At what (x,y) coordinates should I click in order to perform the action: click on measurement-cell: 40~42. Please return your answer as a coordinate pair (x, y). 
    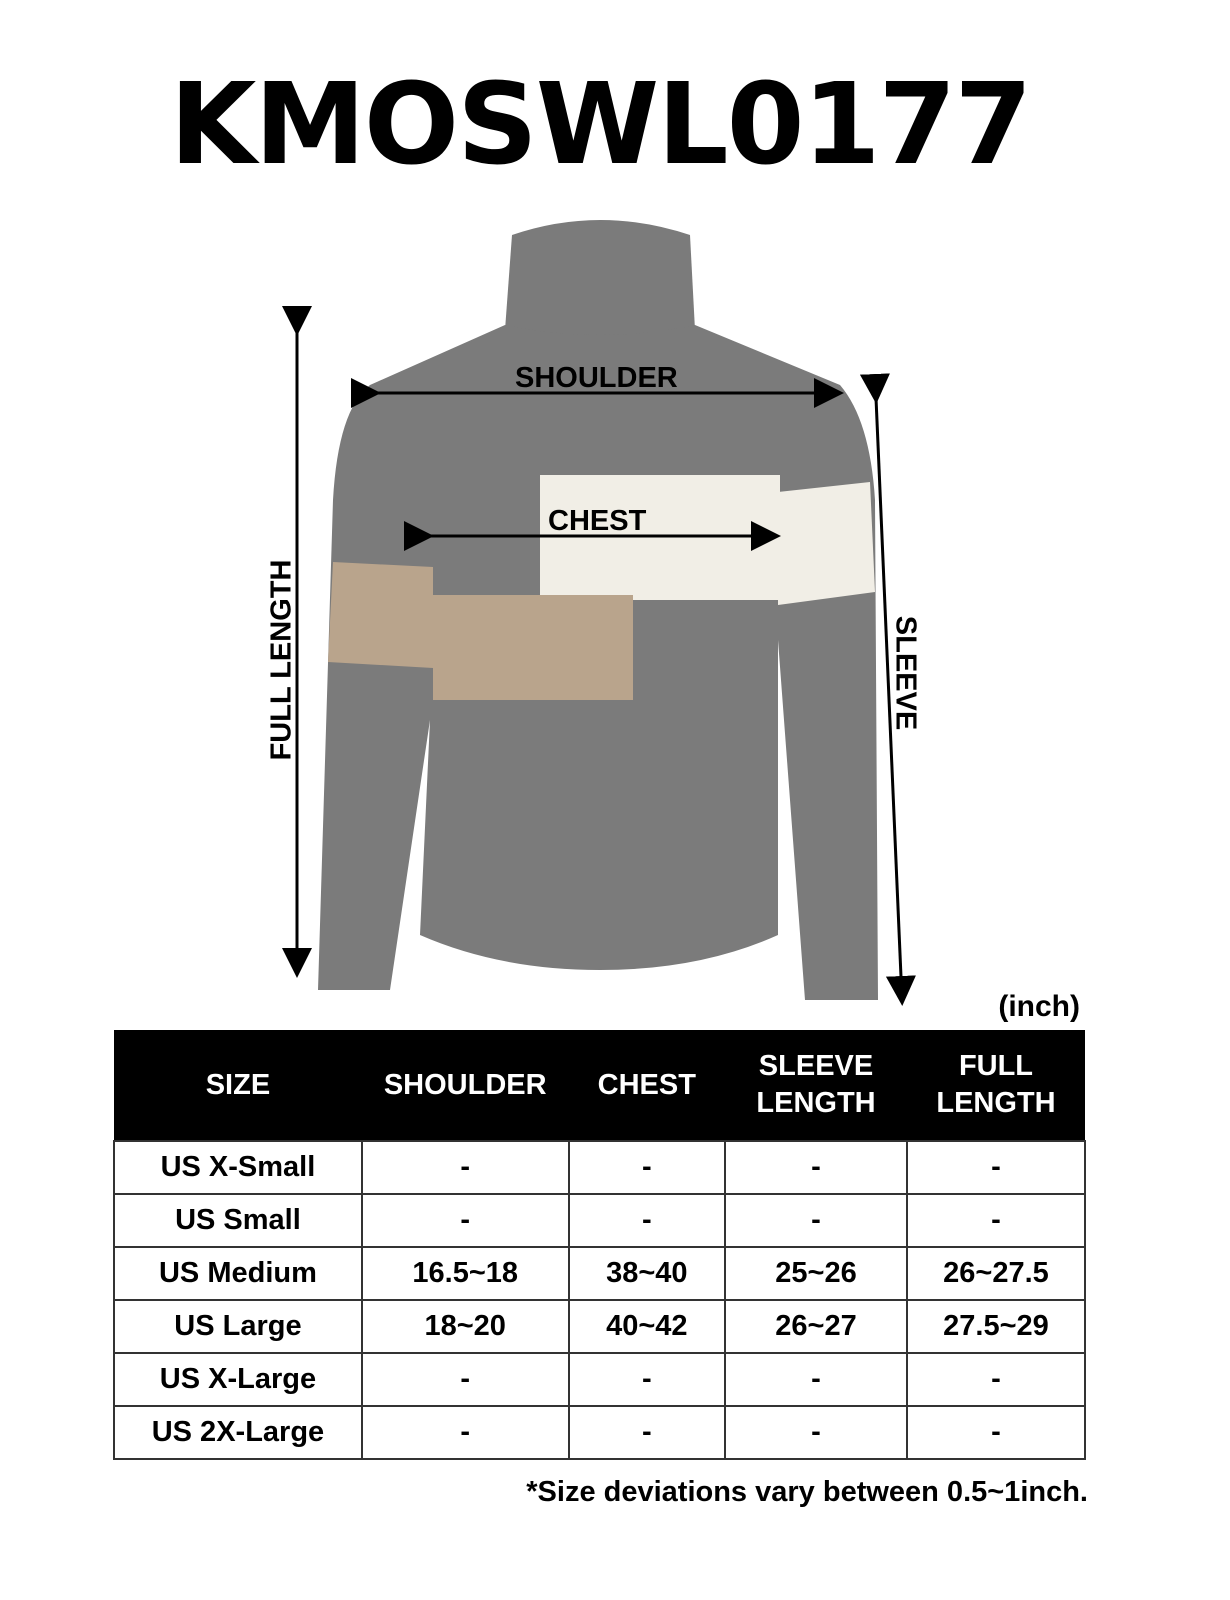
    Looking at the image, I should click on (647, 1326).